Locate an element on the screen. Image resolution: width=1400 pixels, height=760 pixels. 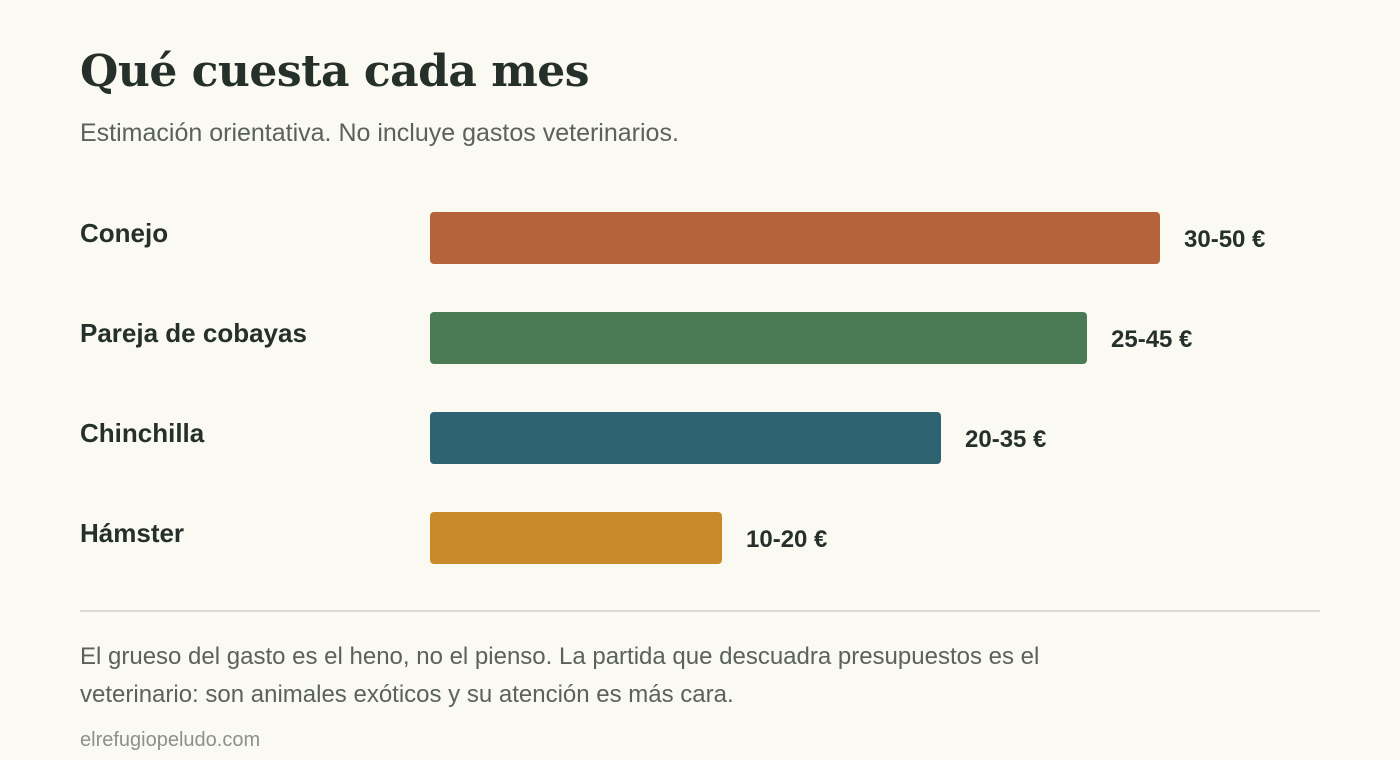
category-label: Hámster is located at coordinates (132, 533).